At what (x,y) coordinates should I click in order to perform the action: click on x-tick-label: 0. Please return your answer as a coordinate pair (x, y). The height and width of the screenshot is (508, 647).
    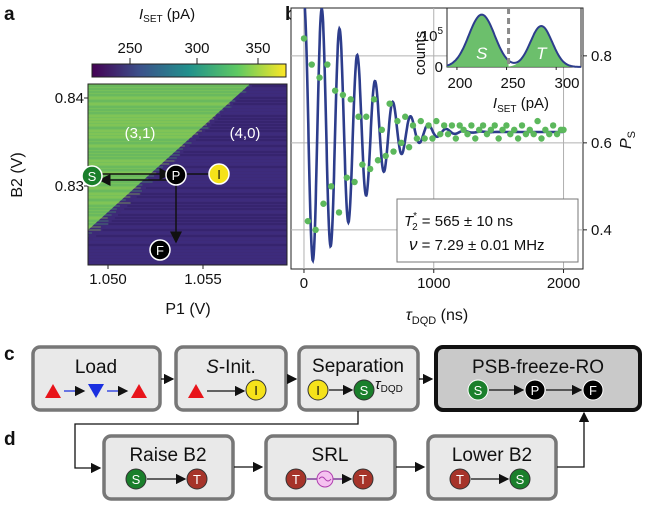
    Looking at the image, I should click on (304, 283).